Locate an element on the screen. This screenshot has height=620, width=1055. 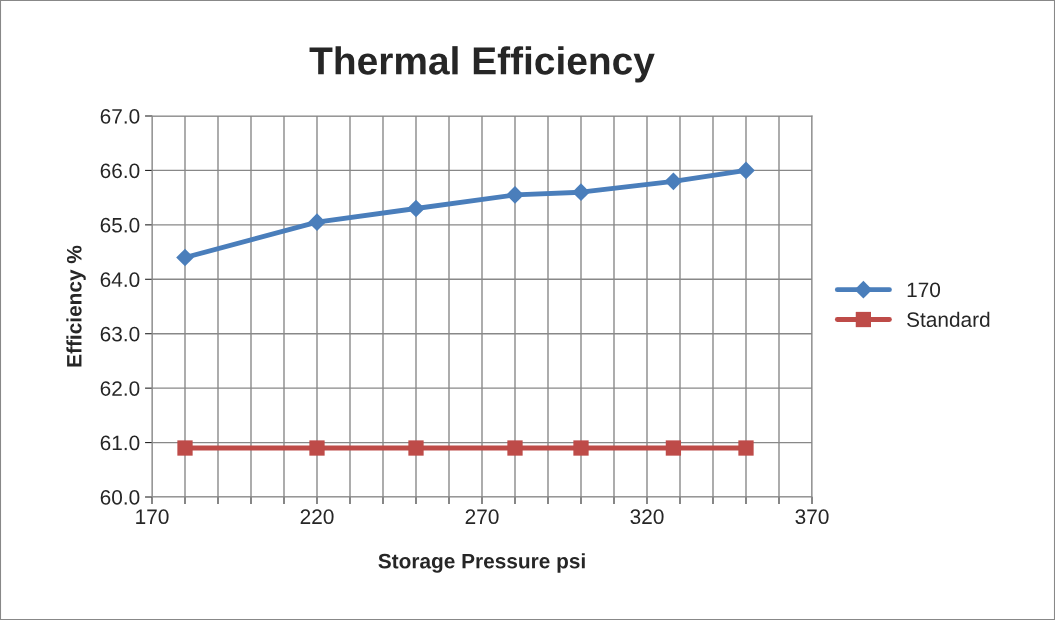
y-tick-label: 63.0 is located at coordinates (120, 334).